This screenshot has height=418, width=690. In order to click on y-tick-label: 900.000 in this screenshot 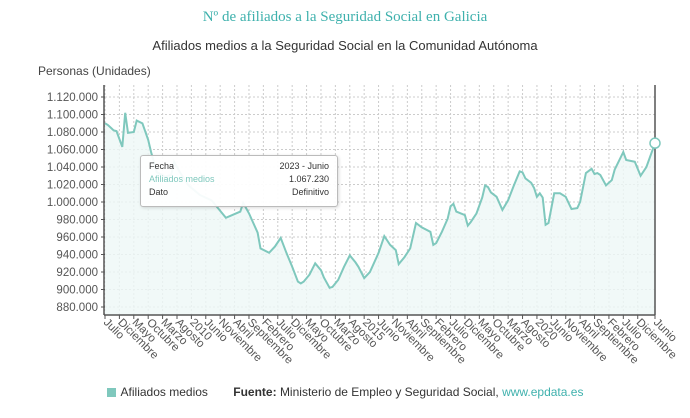, I will do `click(77, 291)`.